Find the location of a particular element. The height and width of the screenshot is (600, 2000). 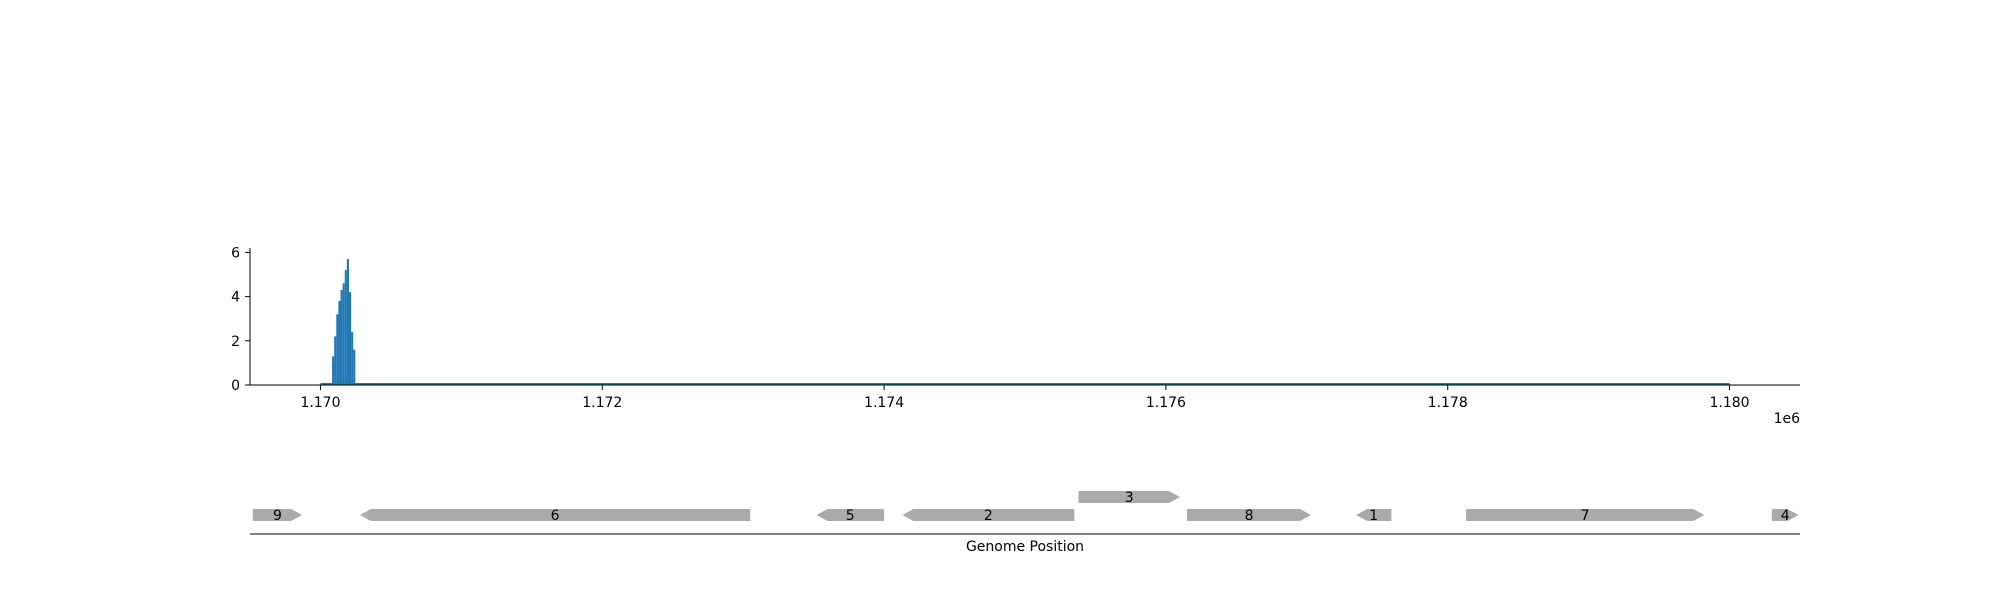

y-tick-label: 4 is located at coordinates (235, 298).